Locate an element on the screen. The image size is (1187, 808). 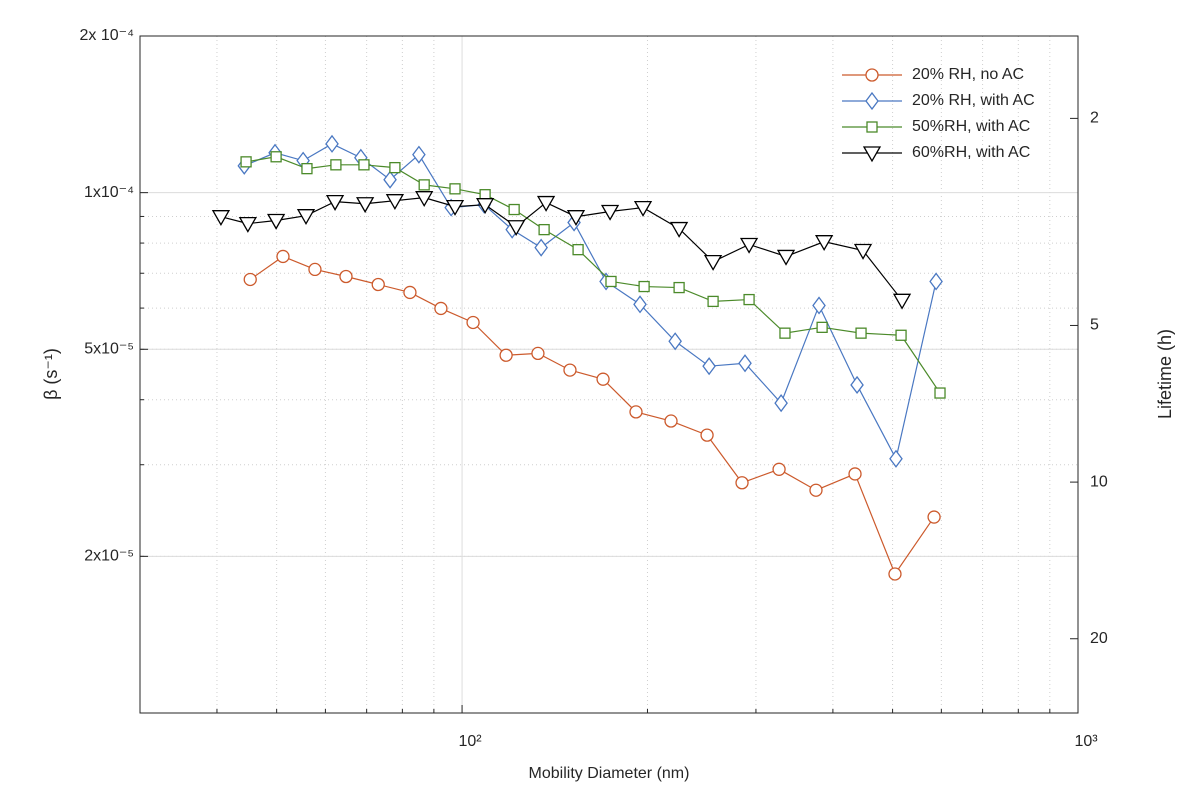
legend-label: 20% RH, no AC is located at coordinates (968, 74).